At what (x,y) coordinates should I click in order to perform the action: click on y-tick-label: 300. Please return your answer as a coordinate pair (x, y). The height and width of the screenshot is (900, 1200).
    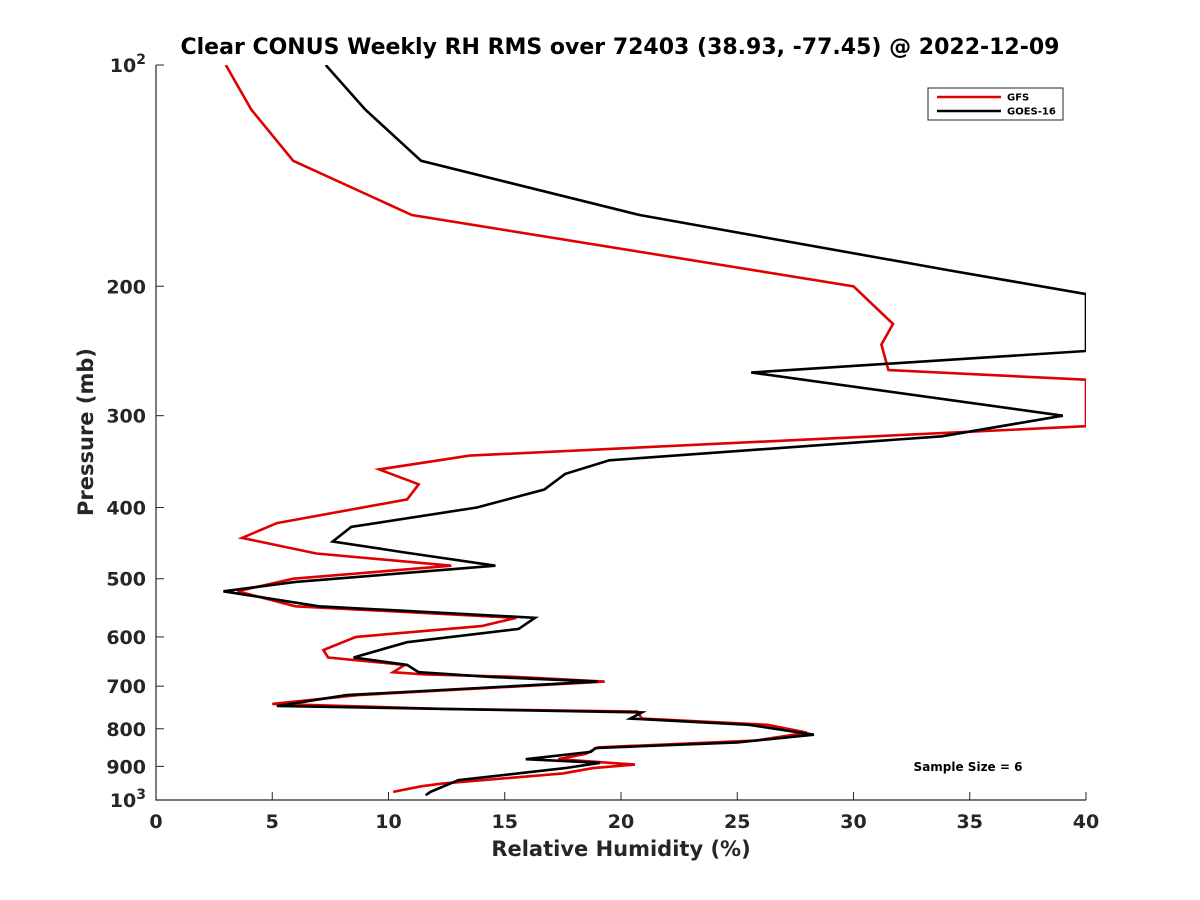
    Looking at the image, I should click on (126, 417).